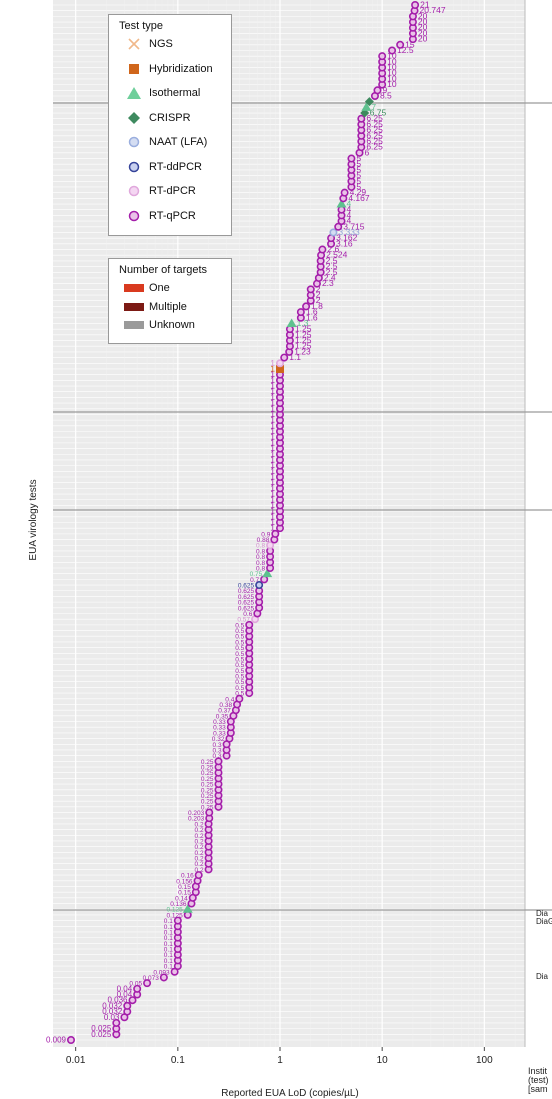 This screenshot has height=1099, width=552. What do you see at coordinates (101, 1034) in the screenshot?
I see `point-label: 0.025` at bounding box center [101, 1034].